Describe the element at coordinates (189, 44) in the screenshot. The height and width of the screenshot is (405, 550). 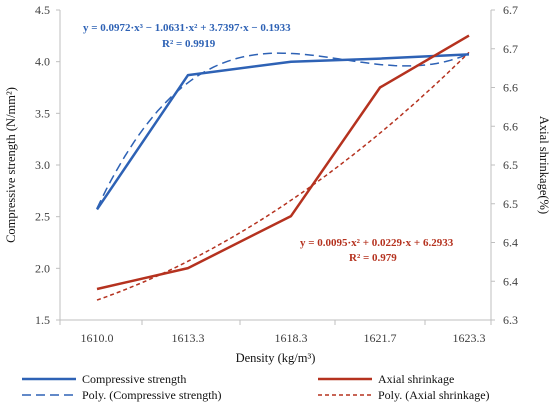
I see `trendline-r2: R² = 0.9919` at that location.